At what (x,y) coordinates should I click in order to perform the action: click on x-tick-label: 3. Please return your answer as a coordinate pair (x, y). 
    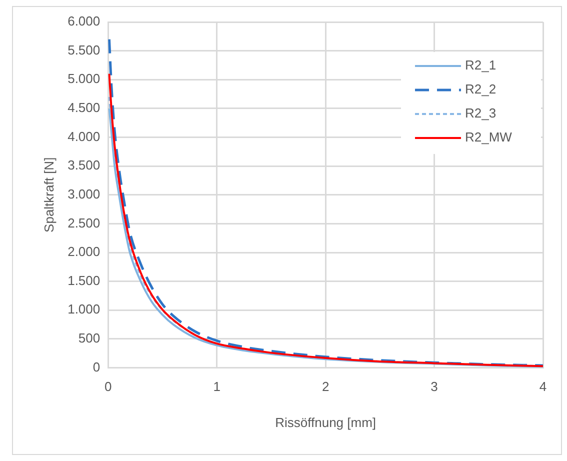
    Looking at the image, I should click on (434, 386).